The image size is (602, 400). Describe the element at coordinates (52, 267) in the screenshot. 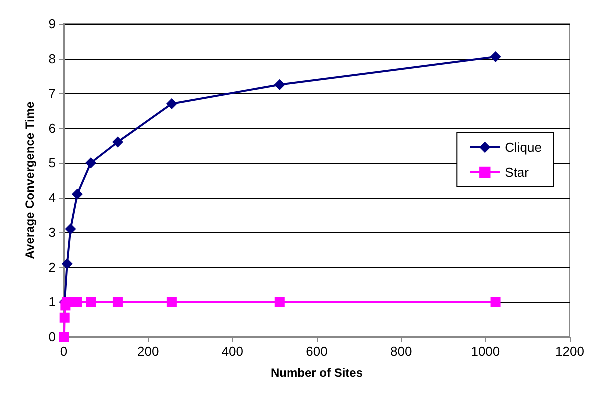

I see `y-tick-label: 2` at that location.